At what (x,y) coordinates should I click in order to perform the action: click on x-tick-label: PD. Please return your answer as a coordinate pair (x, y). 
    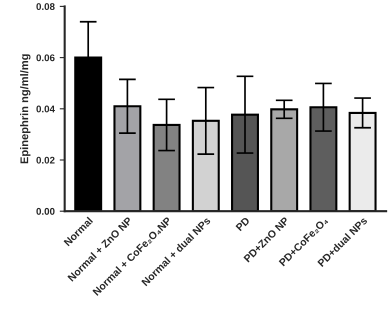
    Looking at the image, I should click on (243, 224).